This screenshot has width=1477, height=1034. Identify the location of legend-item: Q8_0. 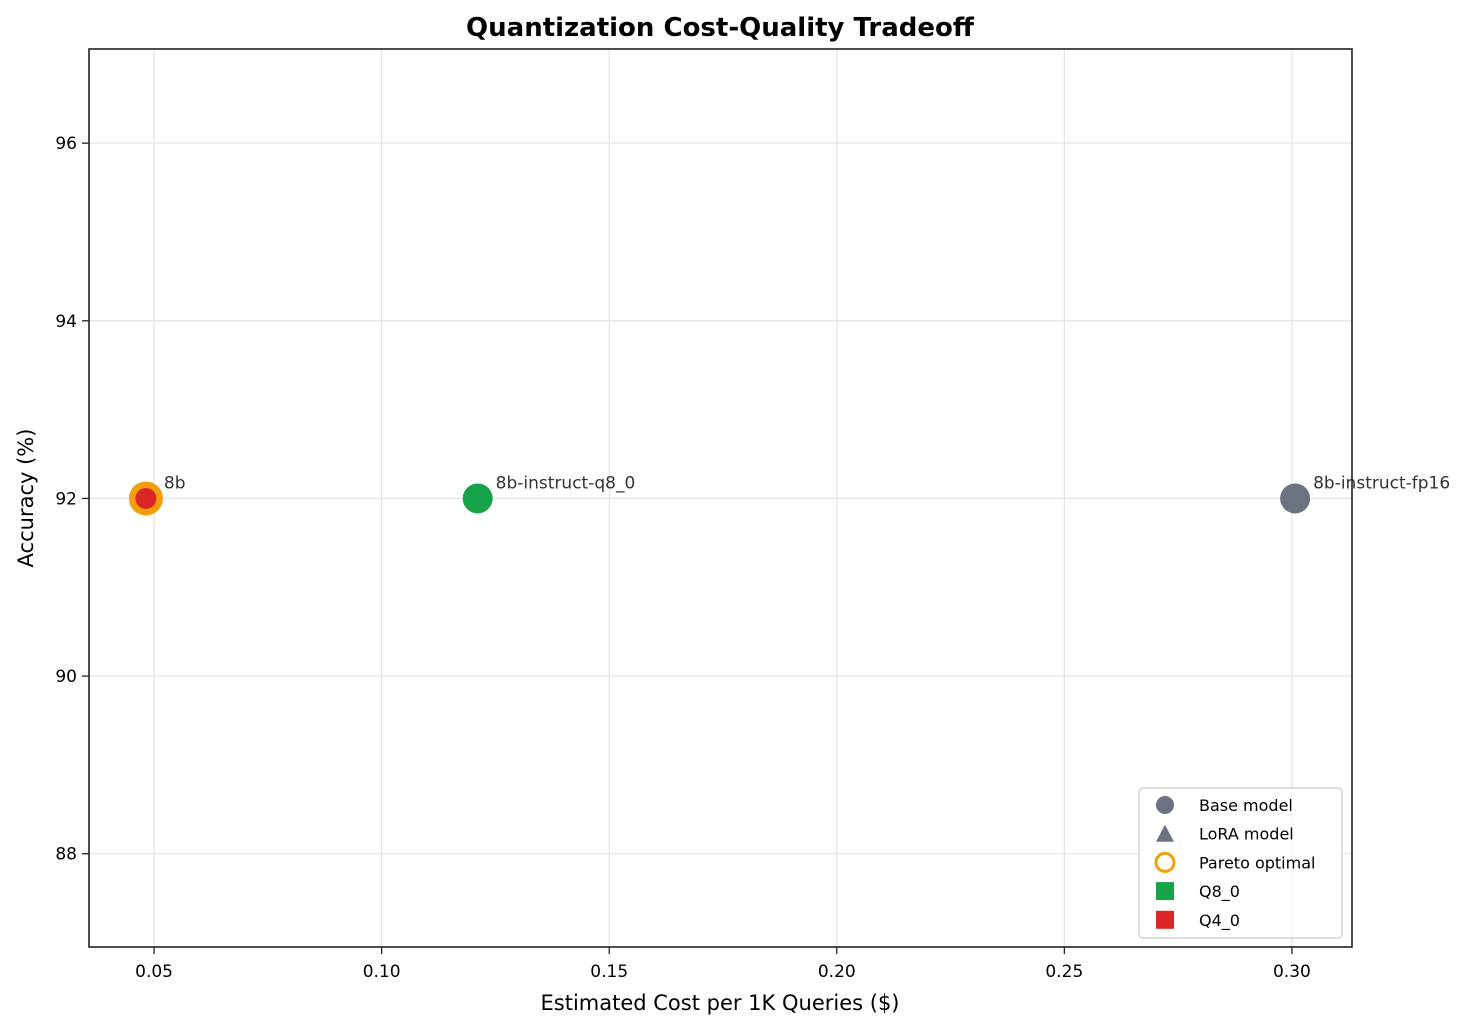
(1198, 892).